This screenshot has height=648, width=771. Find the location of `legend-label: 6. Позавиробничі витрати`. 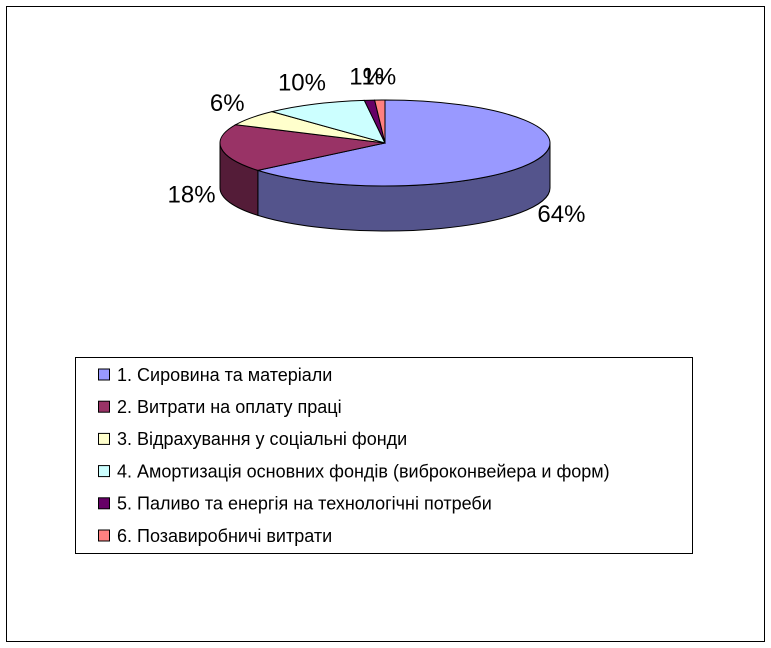

legend-label: 6. Позавиробничі витрати is located at coordinates (224, 536).